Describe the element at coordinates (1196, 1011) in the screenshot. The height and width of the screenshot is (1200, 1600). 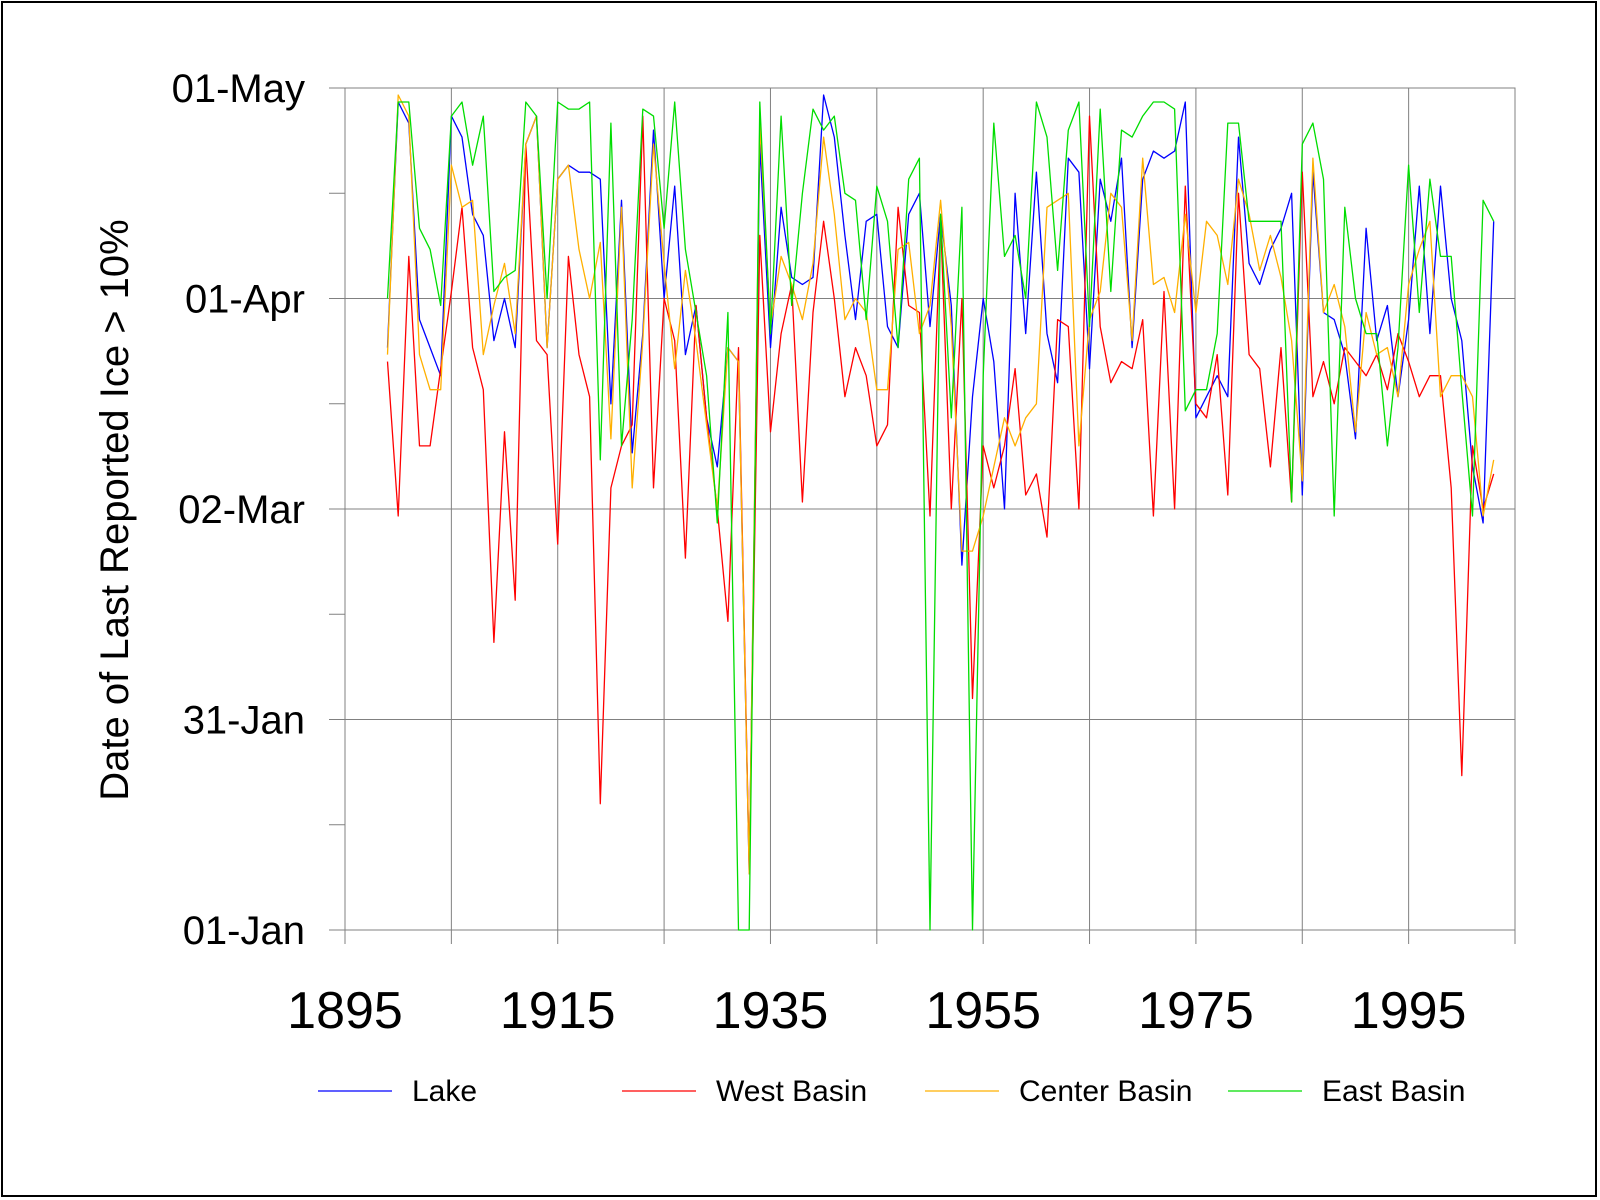
I see `x-tick-label: 1975` at that location.